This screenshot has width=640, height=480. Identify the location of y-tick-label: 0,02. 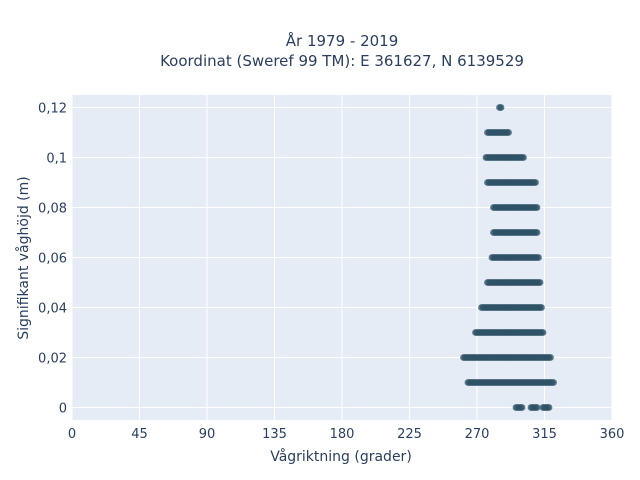
(52, 359).